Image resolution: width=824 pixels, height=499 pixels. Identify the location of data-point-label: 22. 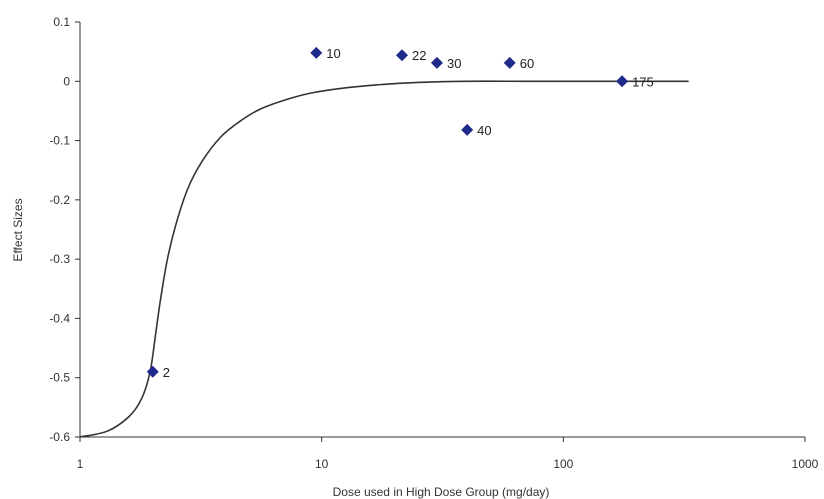
(419, 55).